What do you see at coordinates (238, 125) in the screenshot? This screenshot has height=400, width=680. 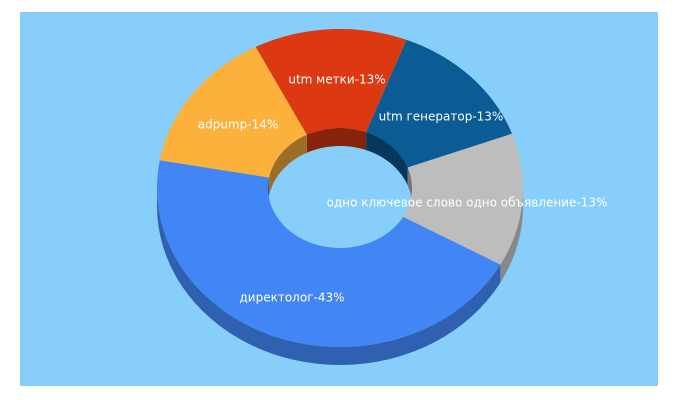 I see `slice-label: adpump-14%` at bounding box center [238, 125].